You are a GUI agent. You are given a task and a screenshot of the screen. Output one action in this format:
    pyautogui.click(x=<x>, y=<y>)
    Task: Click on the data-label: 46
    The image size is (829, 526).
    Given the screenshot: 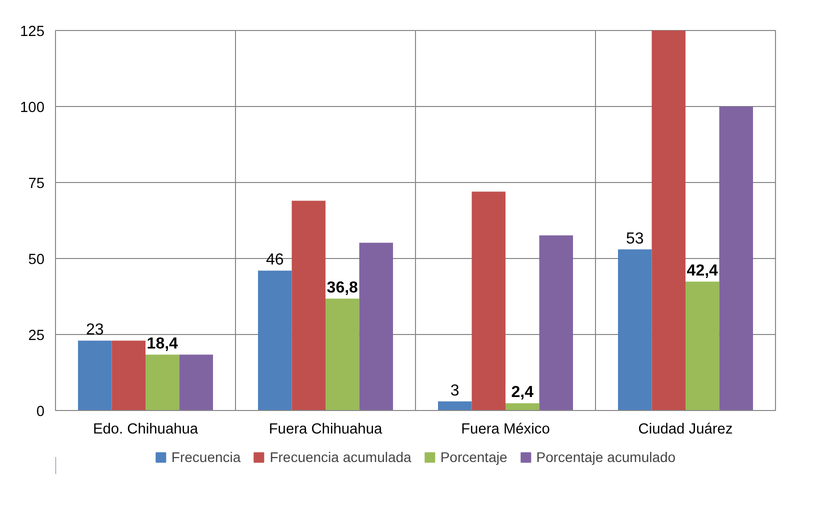 What is the action you would take?
    pyautogui.click(x=275, y=260)
    